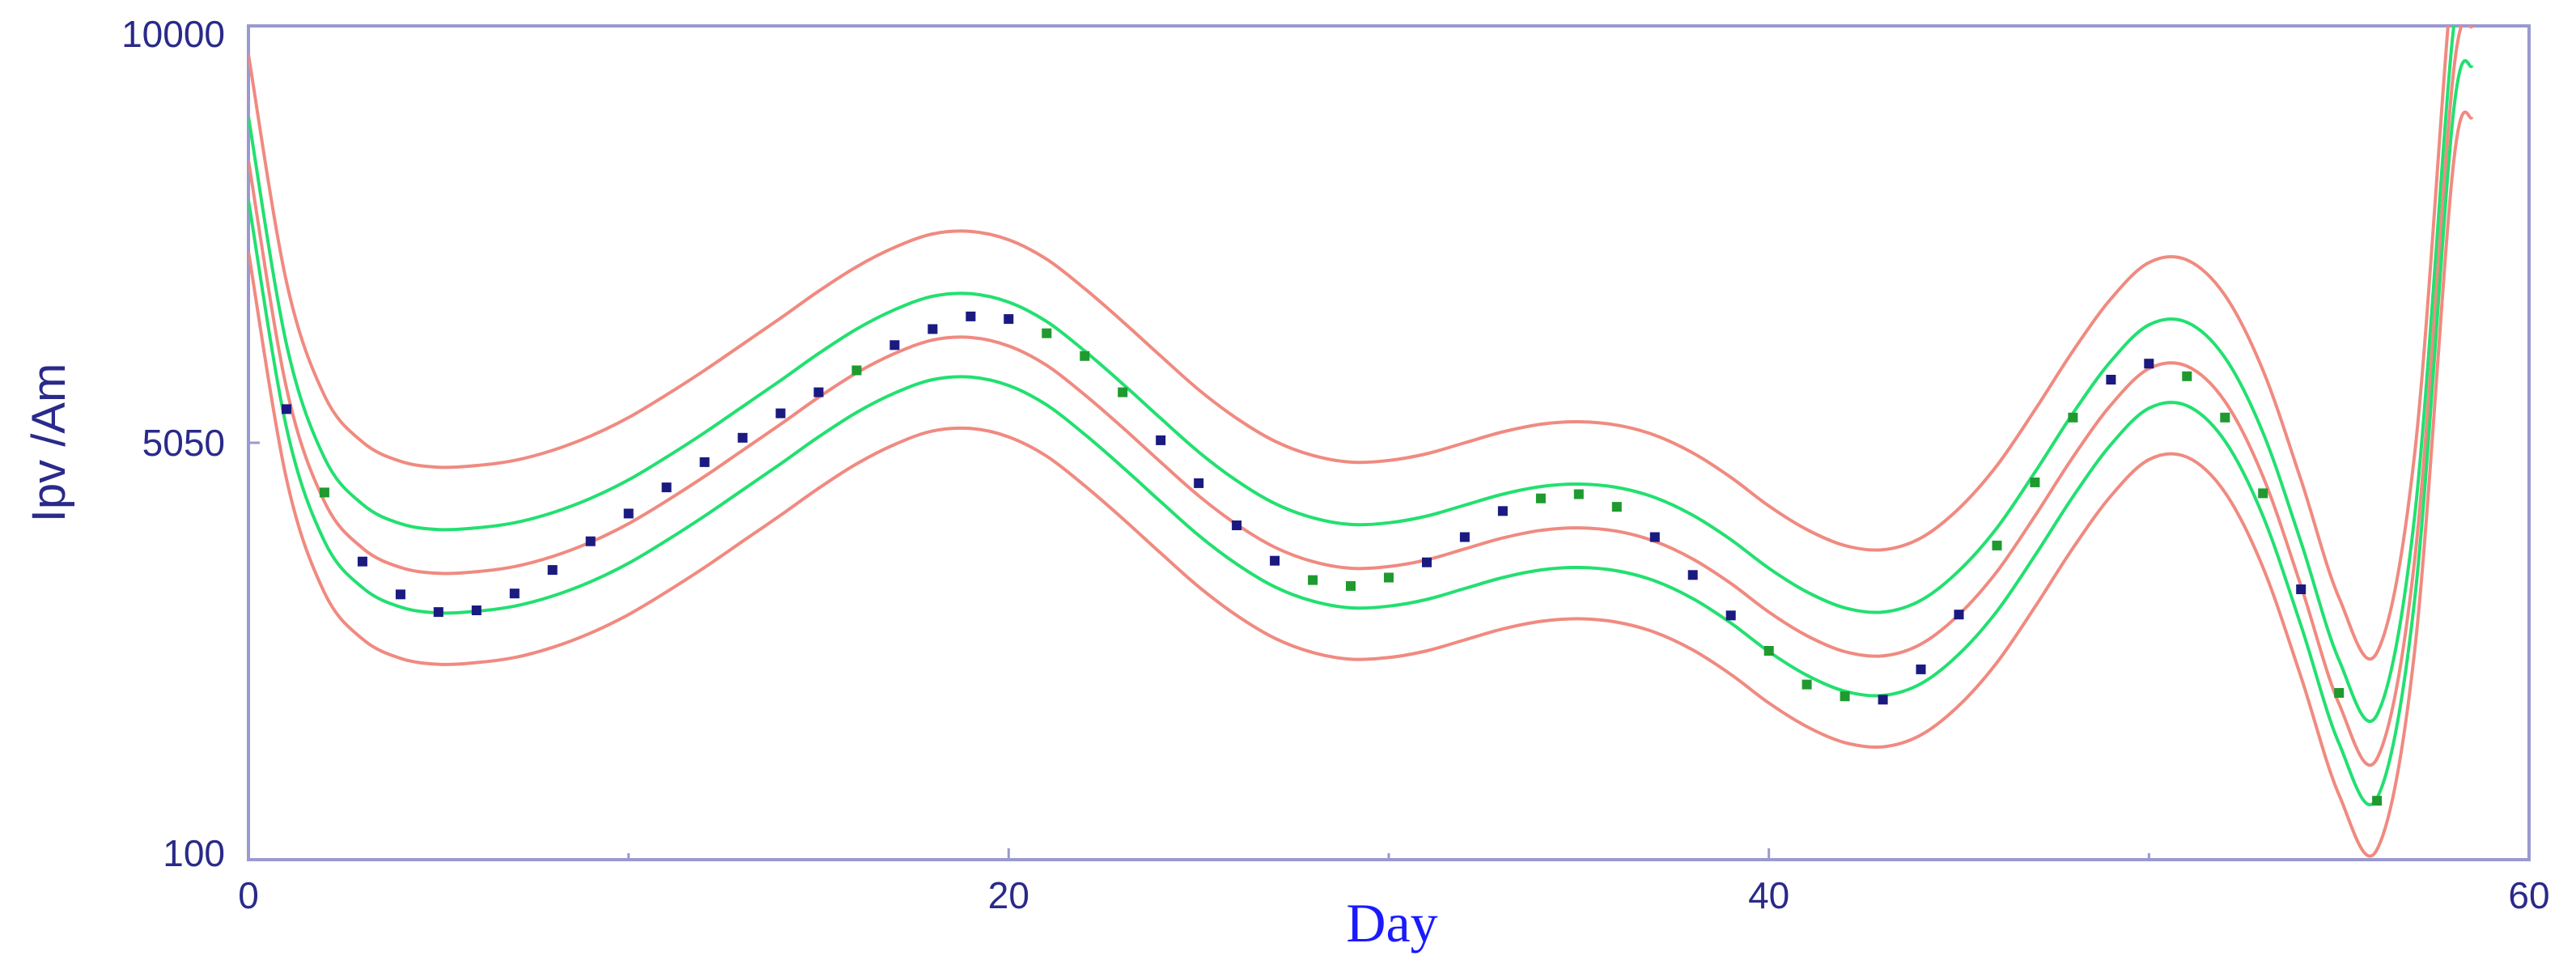  Describe the element at coordinates (194, 853) in the screenshot. I see `y-tick-label: 100` at that location.